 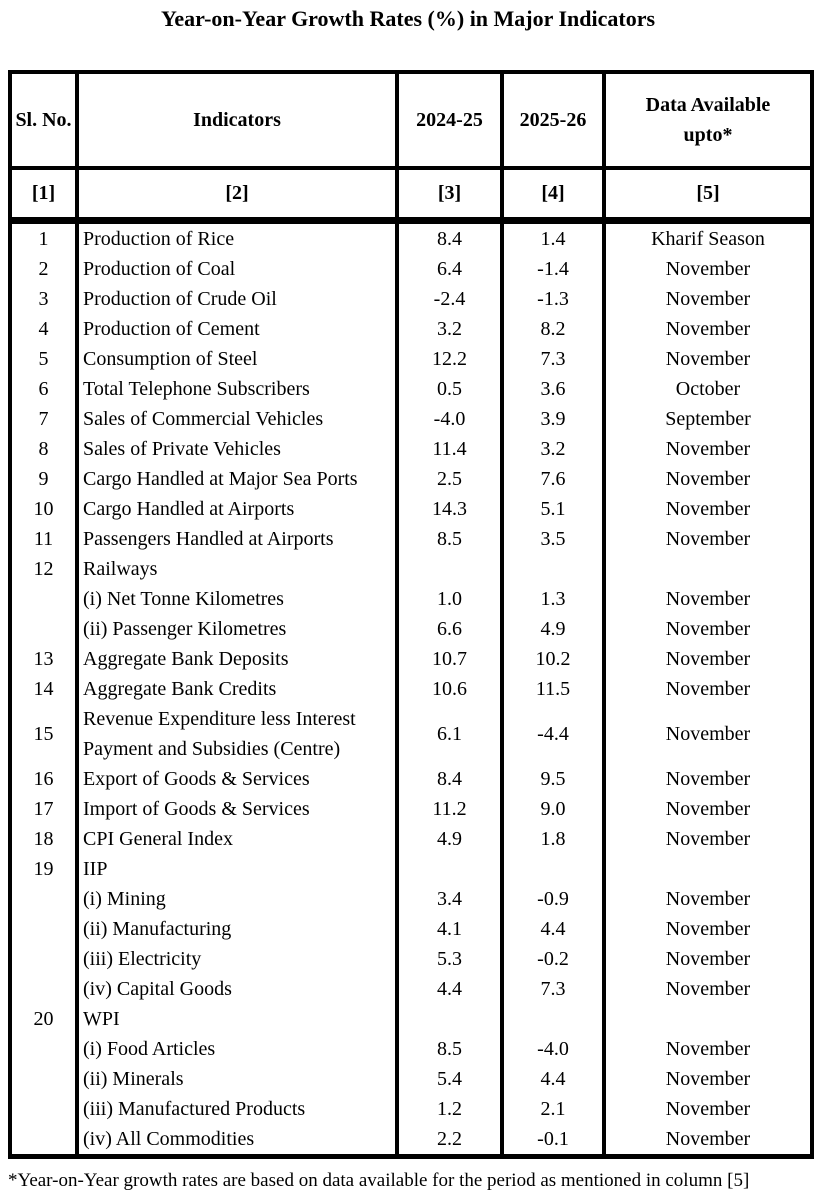 I want to click on cell-2025-26: 3.9, so click(x=552, y=418).